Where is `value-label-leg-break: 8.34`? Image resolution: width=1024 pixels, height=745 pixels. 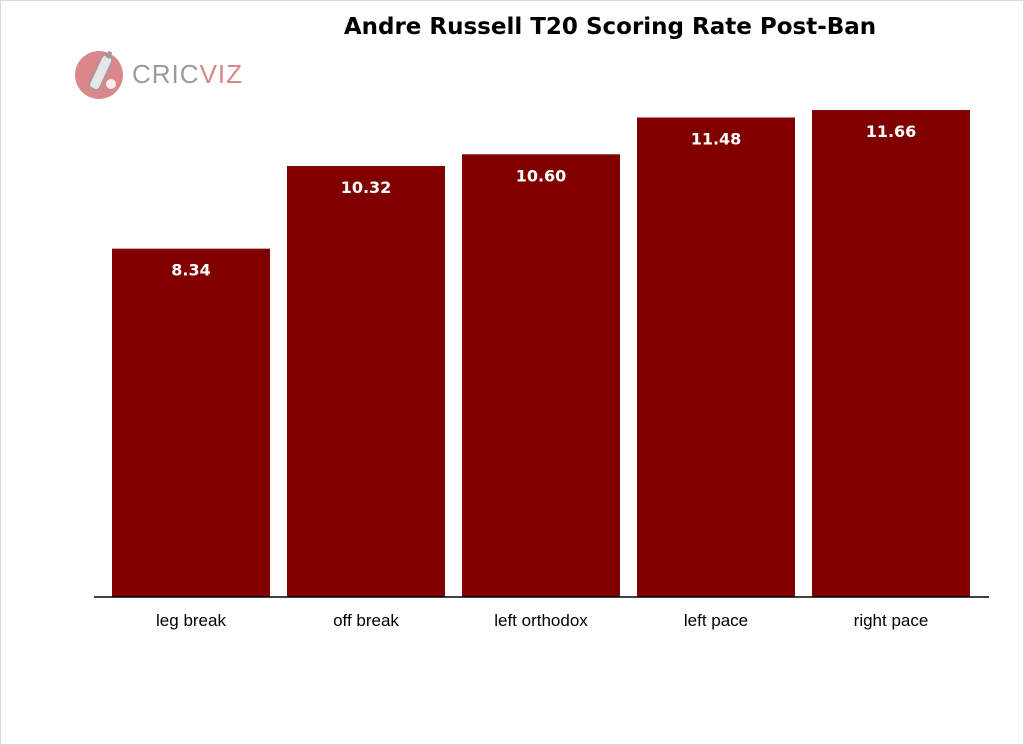 value-label-leg-break: 8.34 is located at coordinates (190, 270).